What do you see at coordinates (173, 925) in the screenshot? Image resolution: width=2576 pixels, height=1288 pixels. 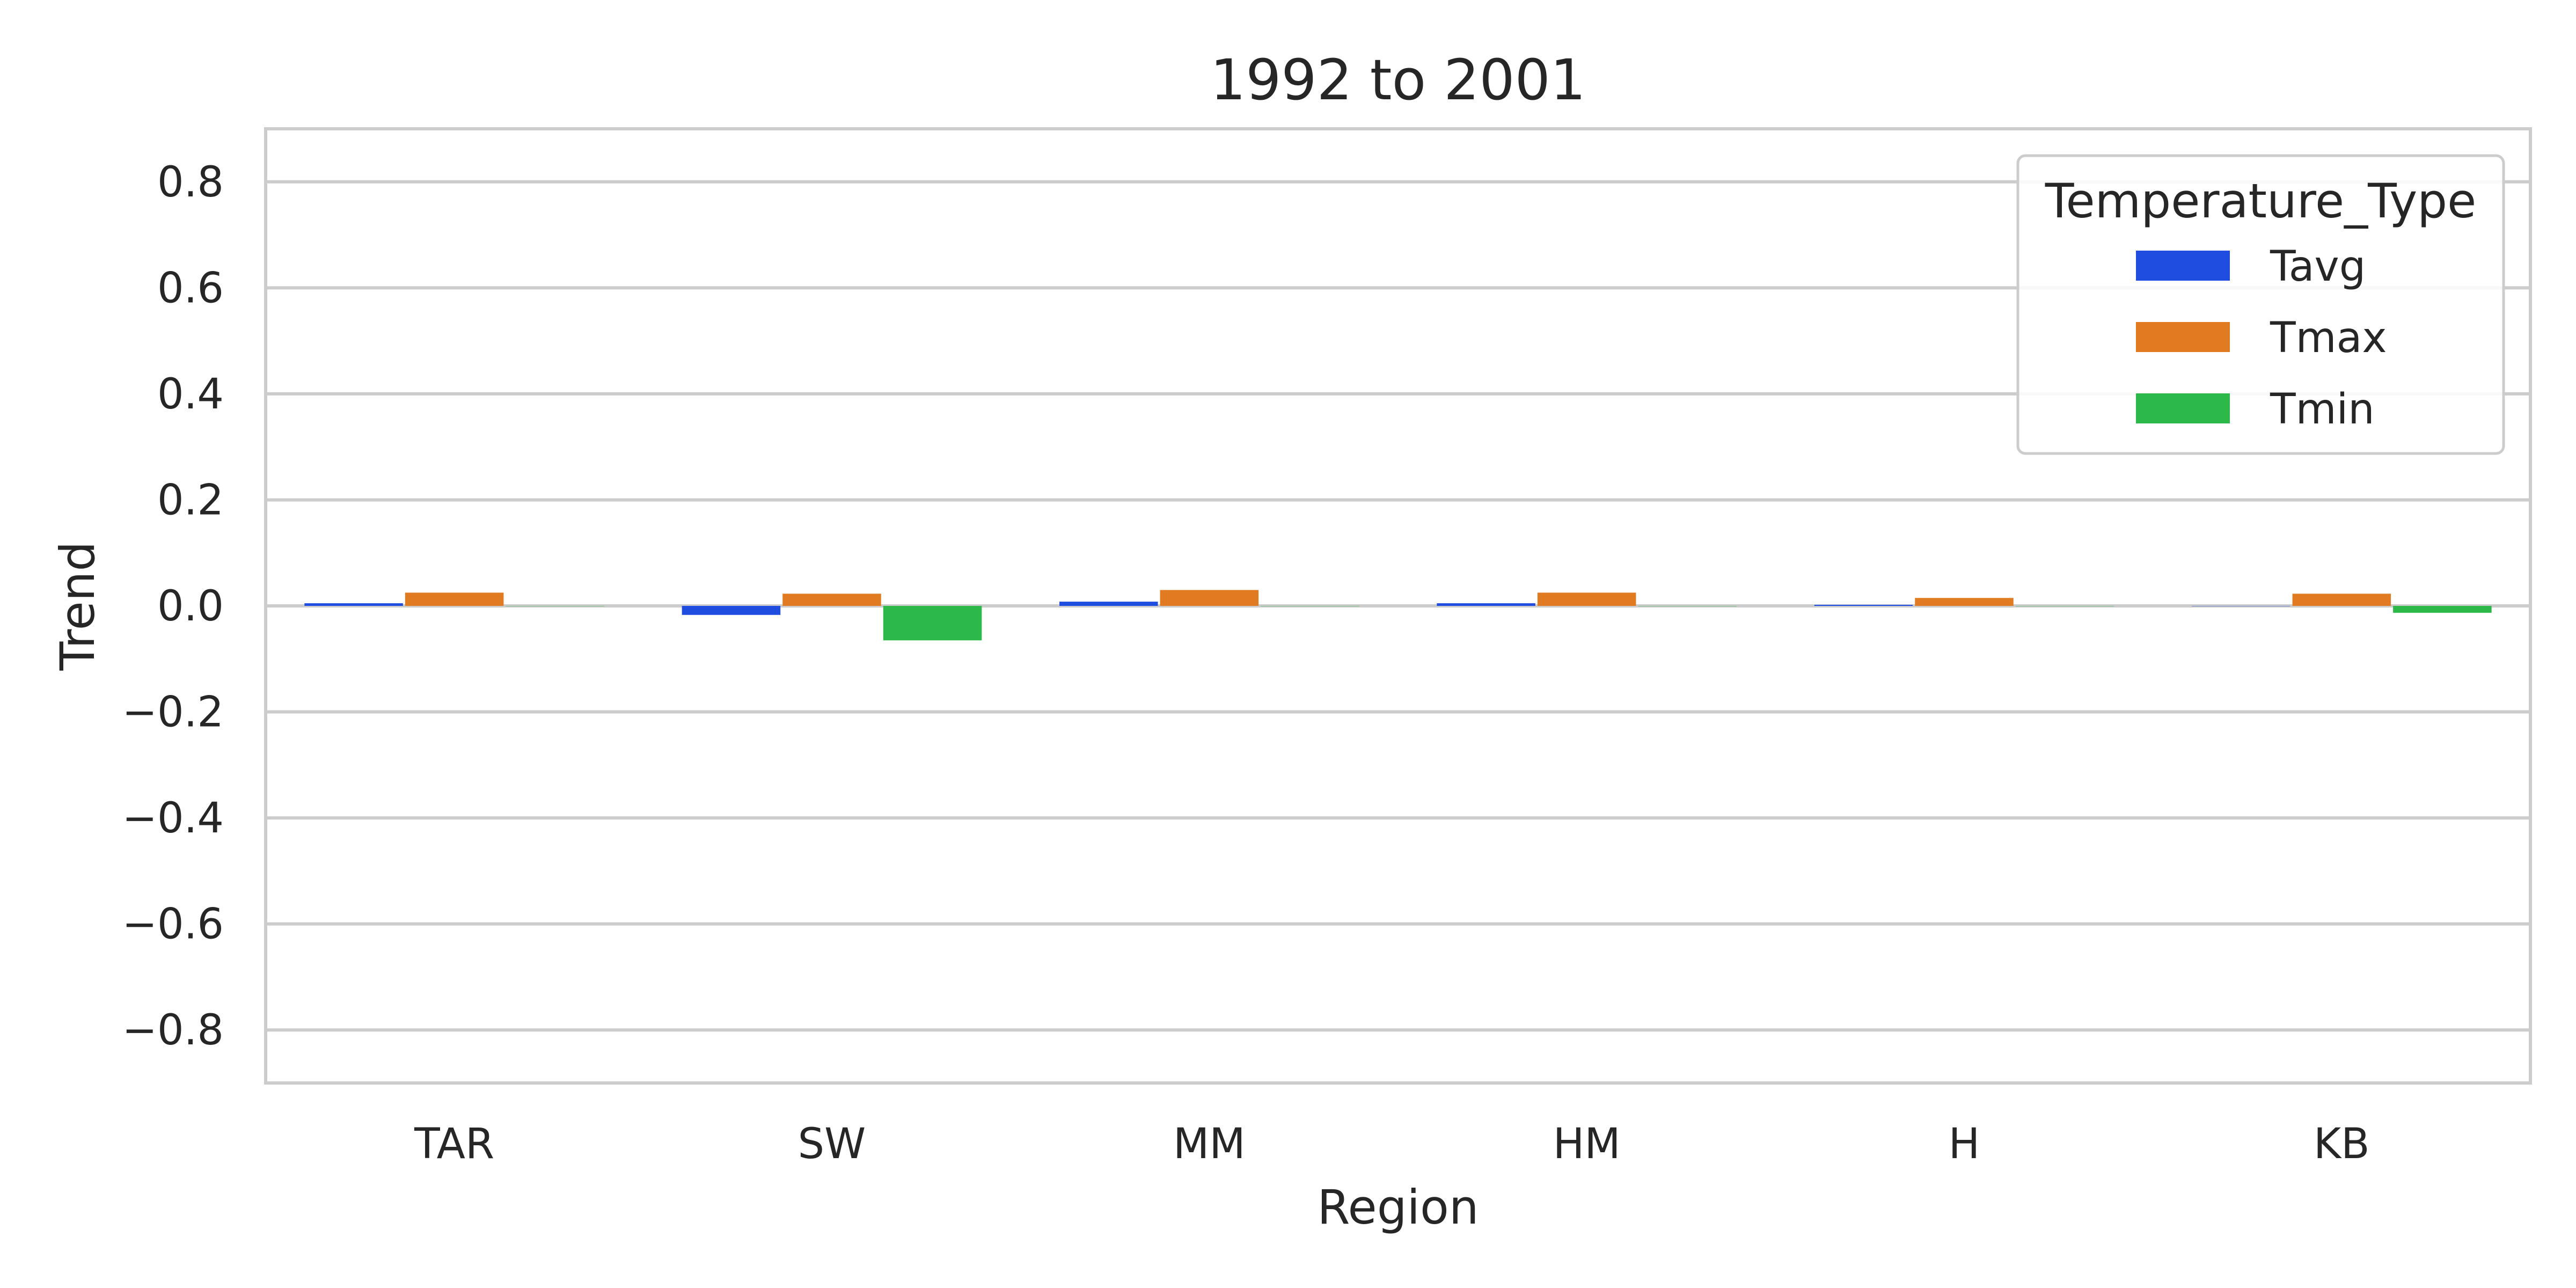 I see `y-tick-label: −0.6` at bounding box center [173, 925].